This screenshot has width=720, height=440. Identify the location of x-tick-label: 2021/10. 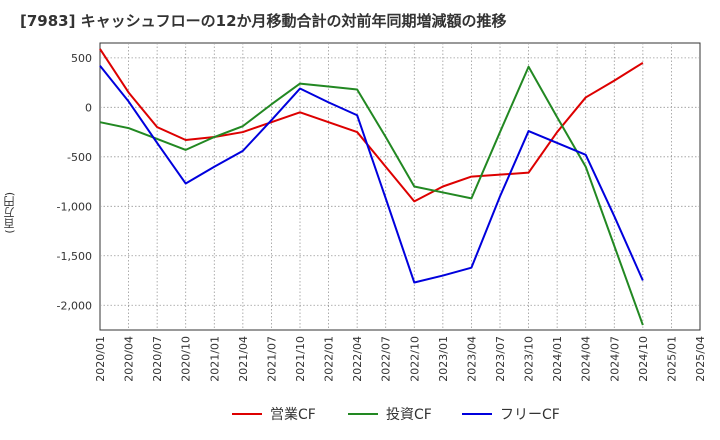
(300, 359).